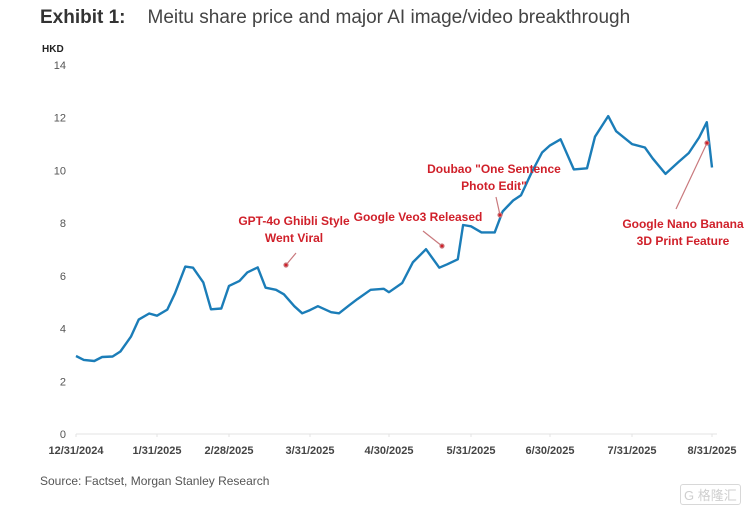  I want to click on svg-text: Google Veo3 Released, so click(418, 217).